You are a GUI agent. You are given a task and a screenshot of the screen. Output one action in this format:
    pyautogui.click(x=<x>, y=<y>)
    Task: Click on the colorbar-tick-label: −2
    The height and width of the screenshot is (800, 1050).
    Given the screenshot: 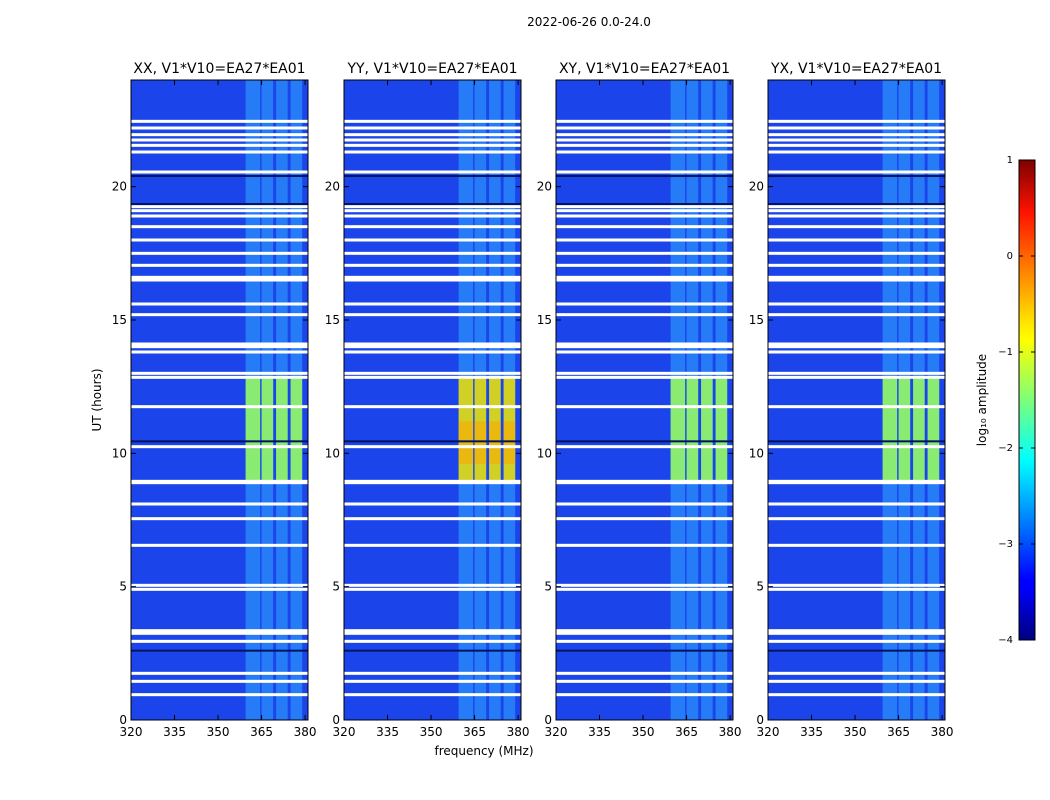 What is the action you would take?
    pyautogui.click(x=1005, y=448)
    